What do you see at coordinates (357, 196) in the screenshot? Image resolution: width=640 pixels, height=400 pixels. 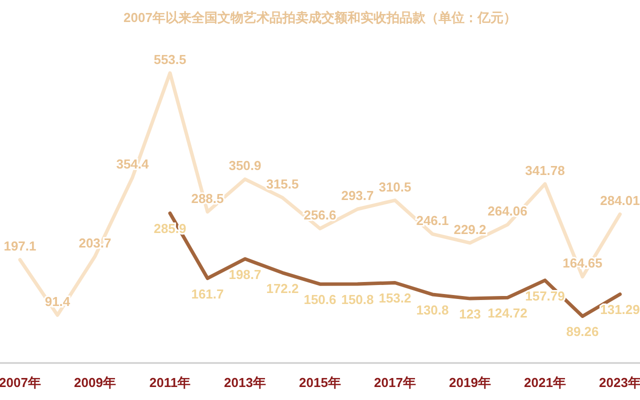 I see `data-label: 293.7` at bounding box center [357, 196].